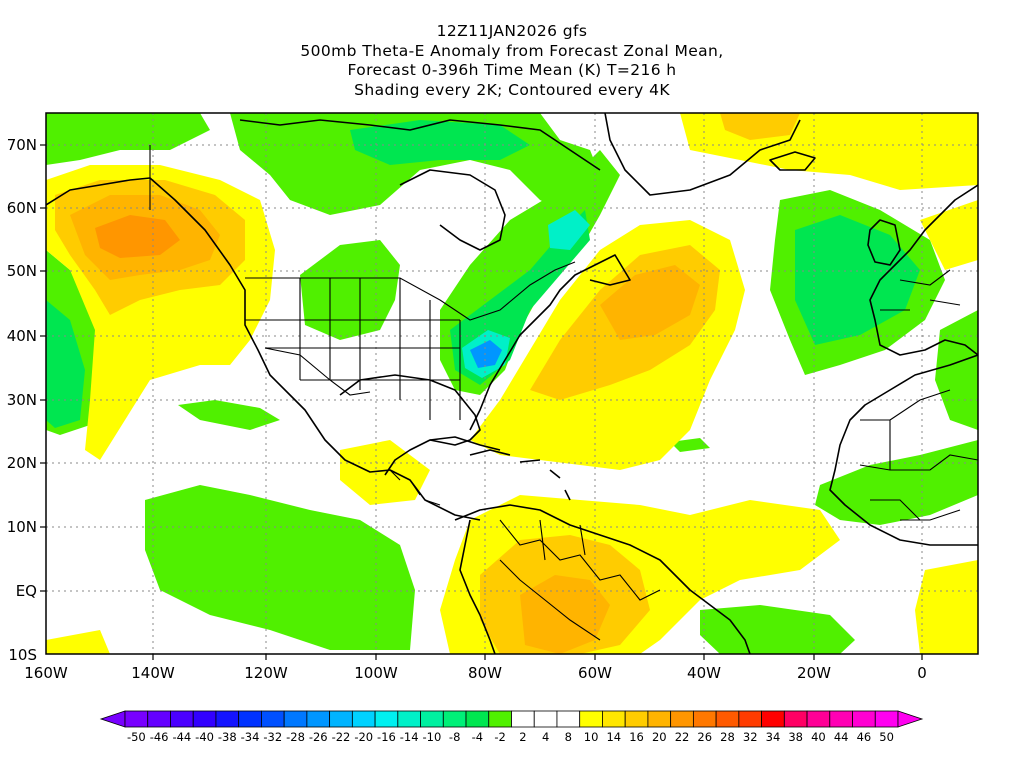 The height and width of the screenshot is (768, 1024). Describe the element at coordinates (910, 719) in the screenshot. I see `colorbar-arrow-right` at that location.